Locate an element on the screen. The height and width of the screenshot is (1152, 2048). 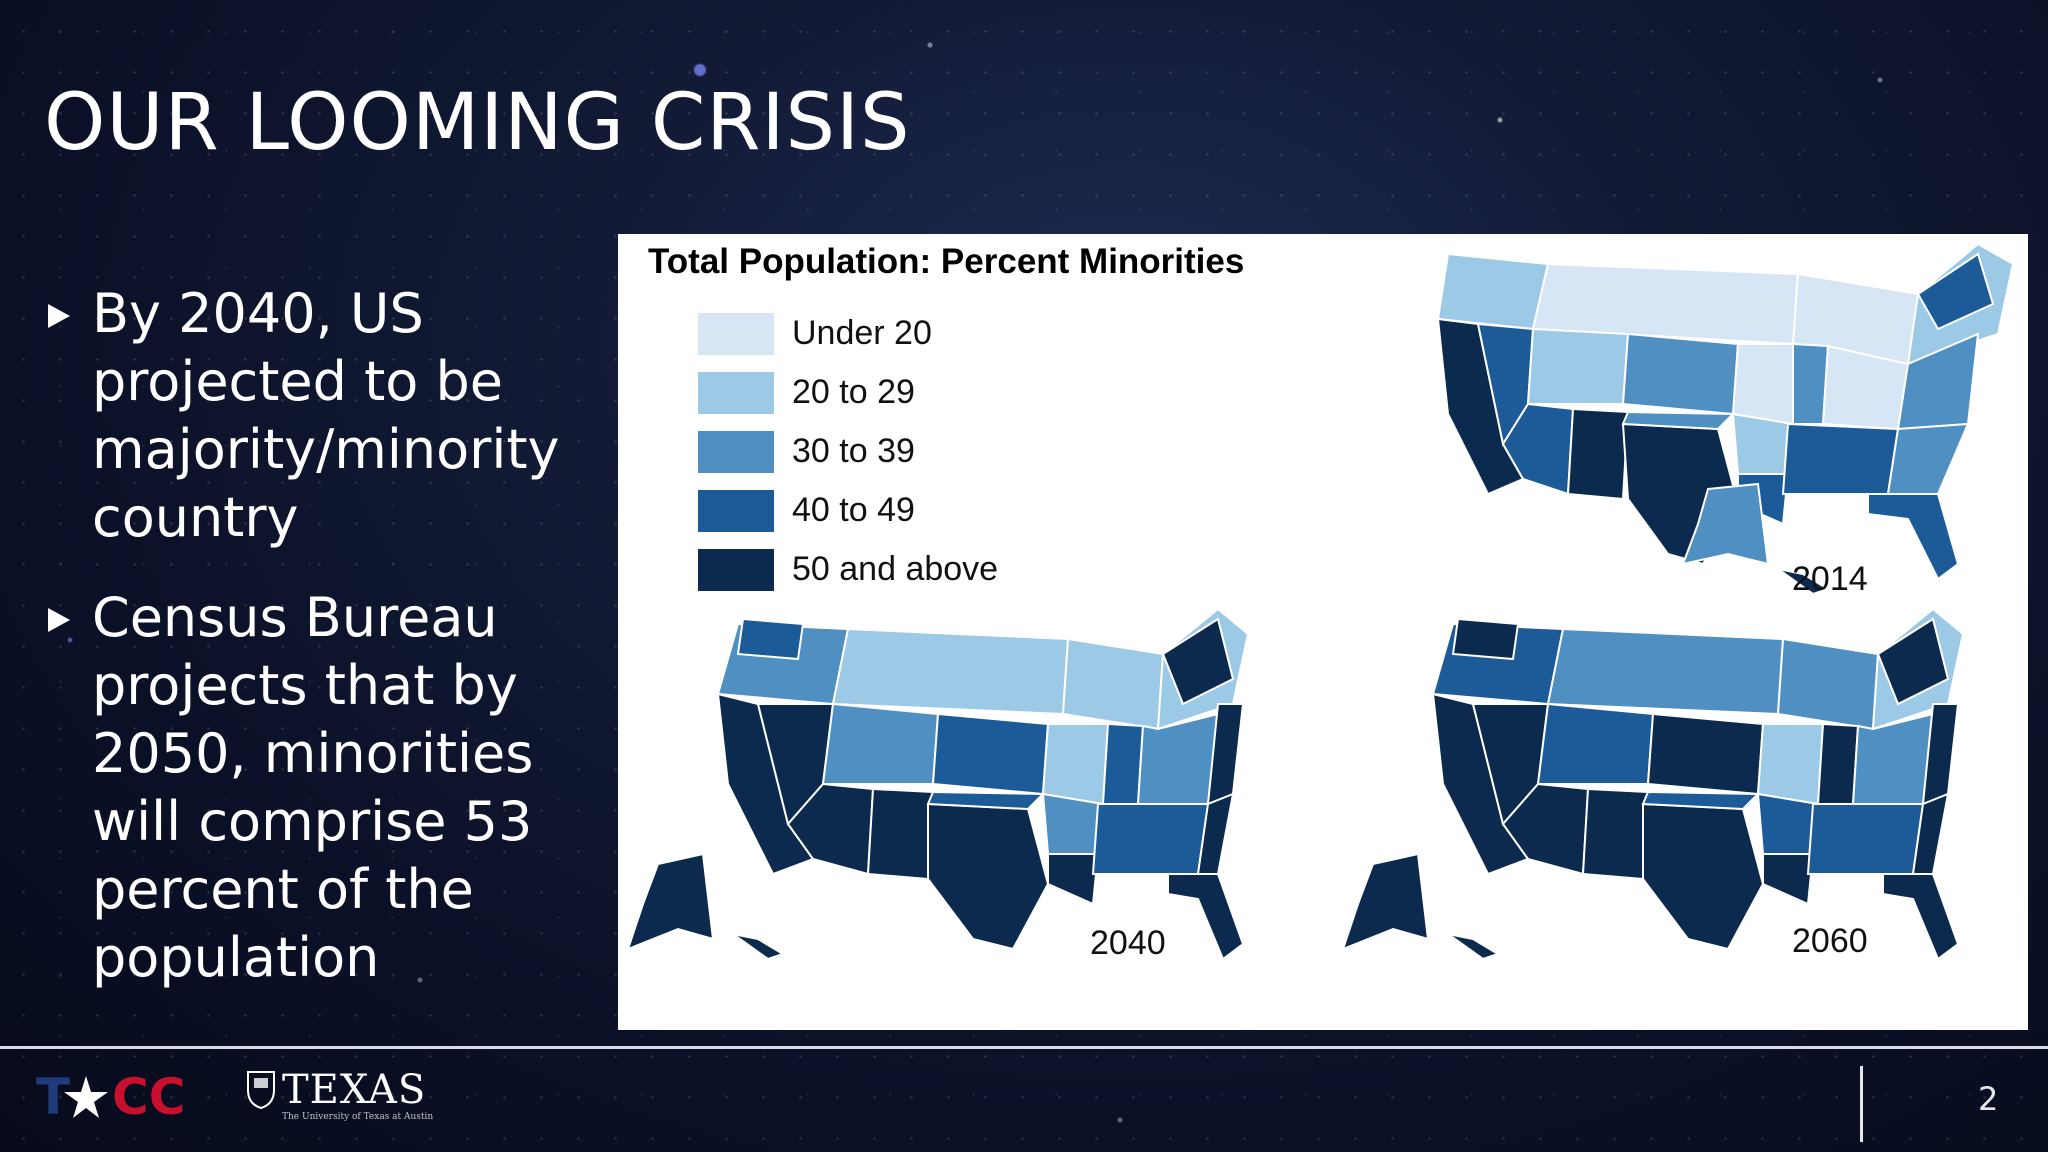
tacc-logo: T CC is located at coordinates (119, 1098).